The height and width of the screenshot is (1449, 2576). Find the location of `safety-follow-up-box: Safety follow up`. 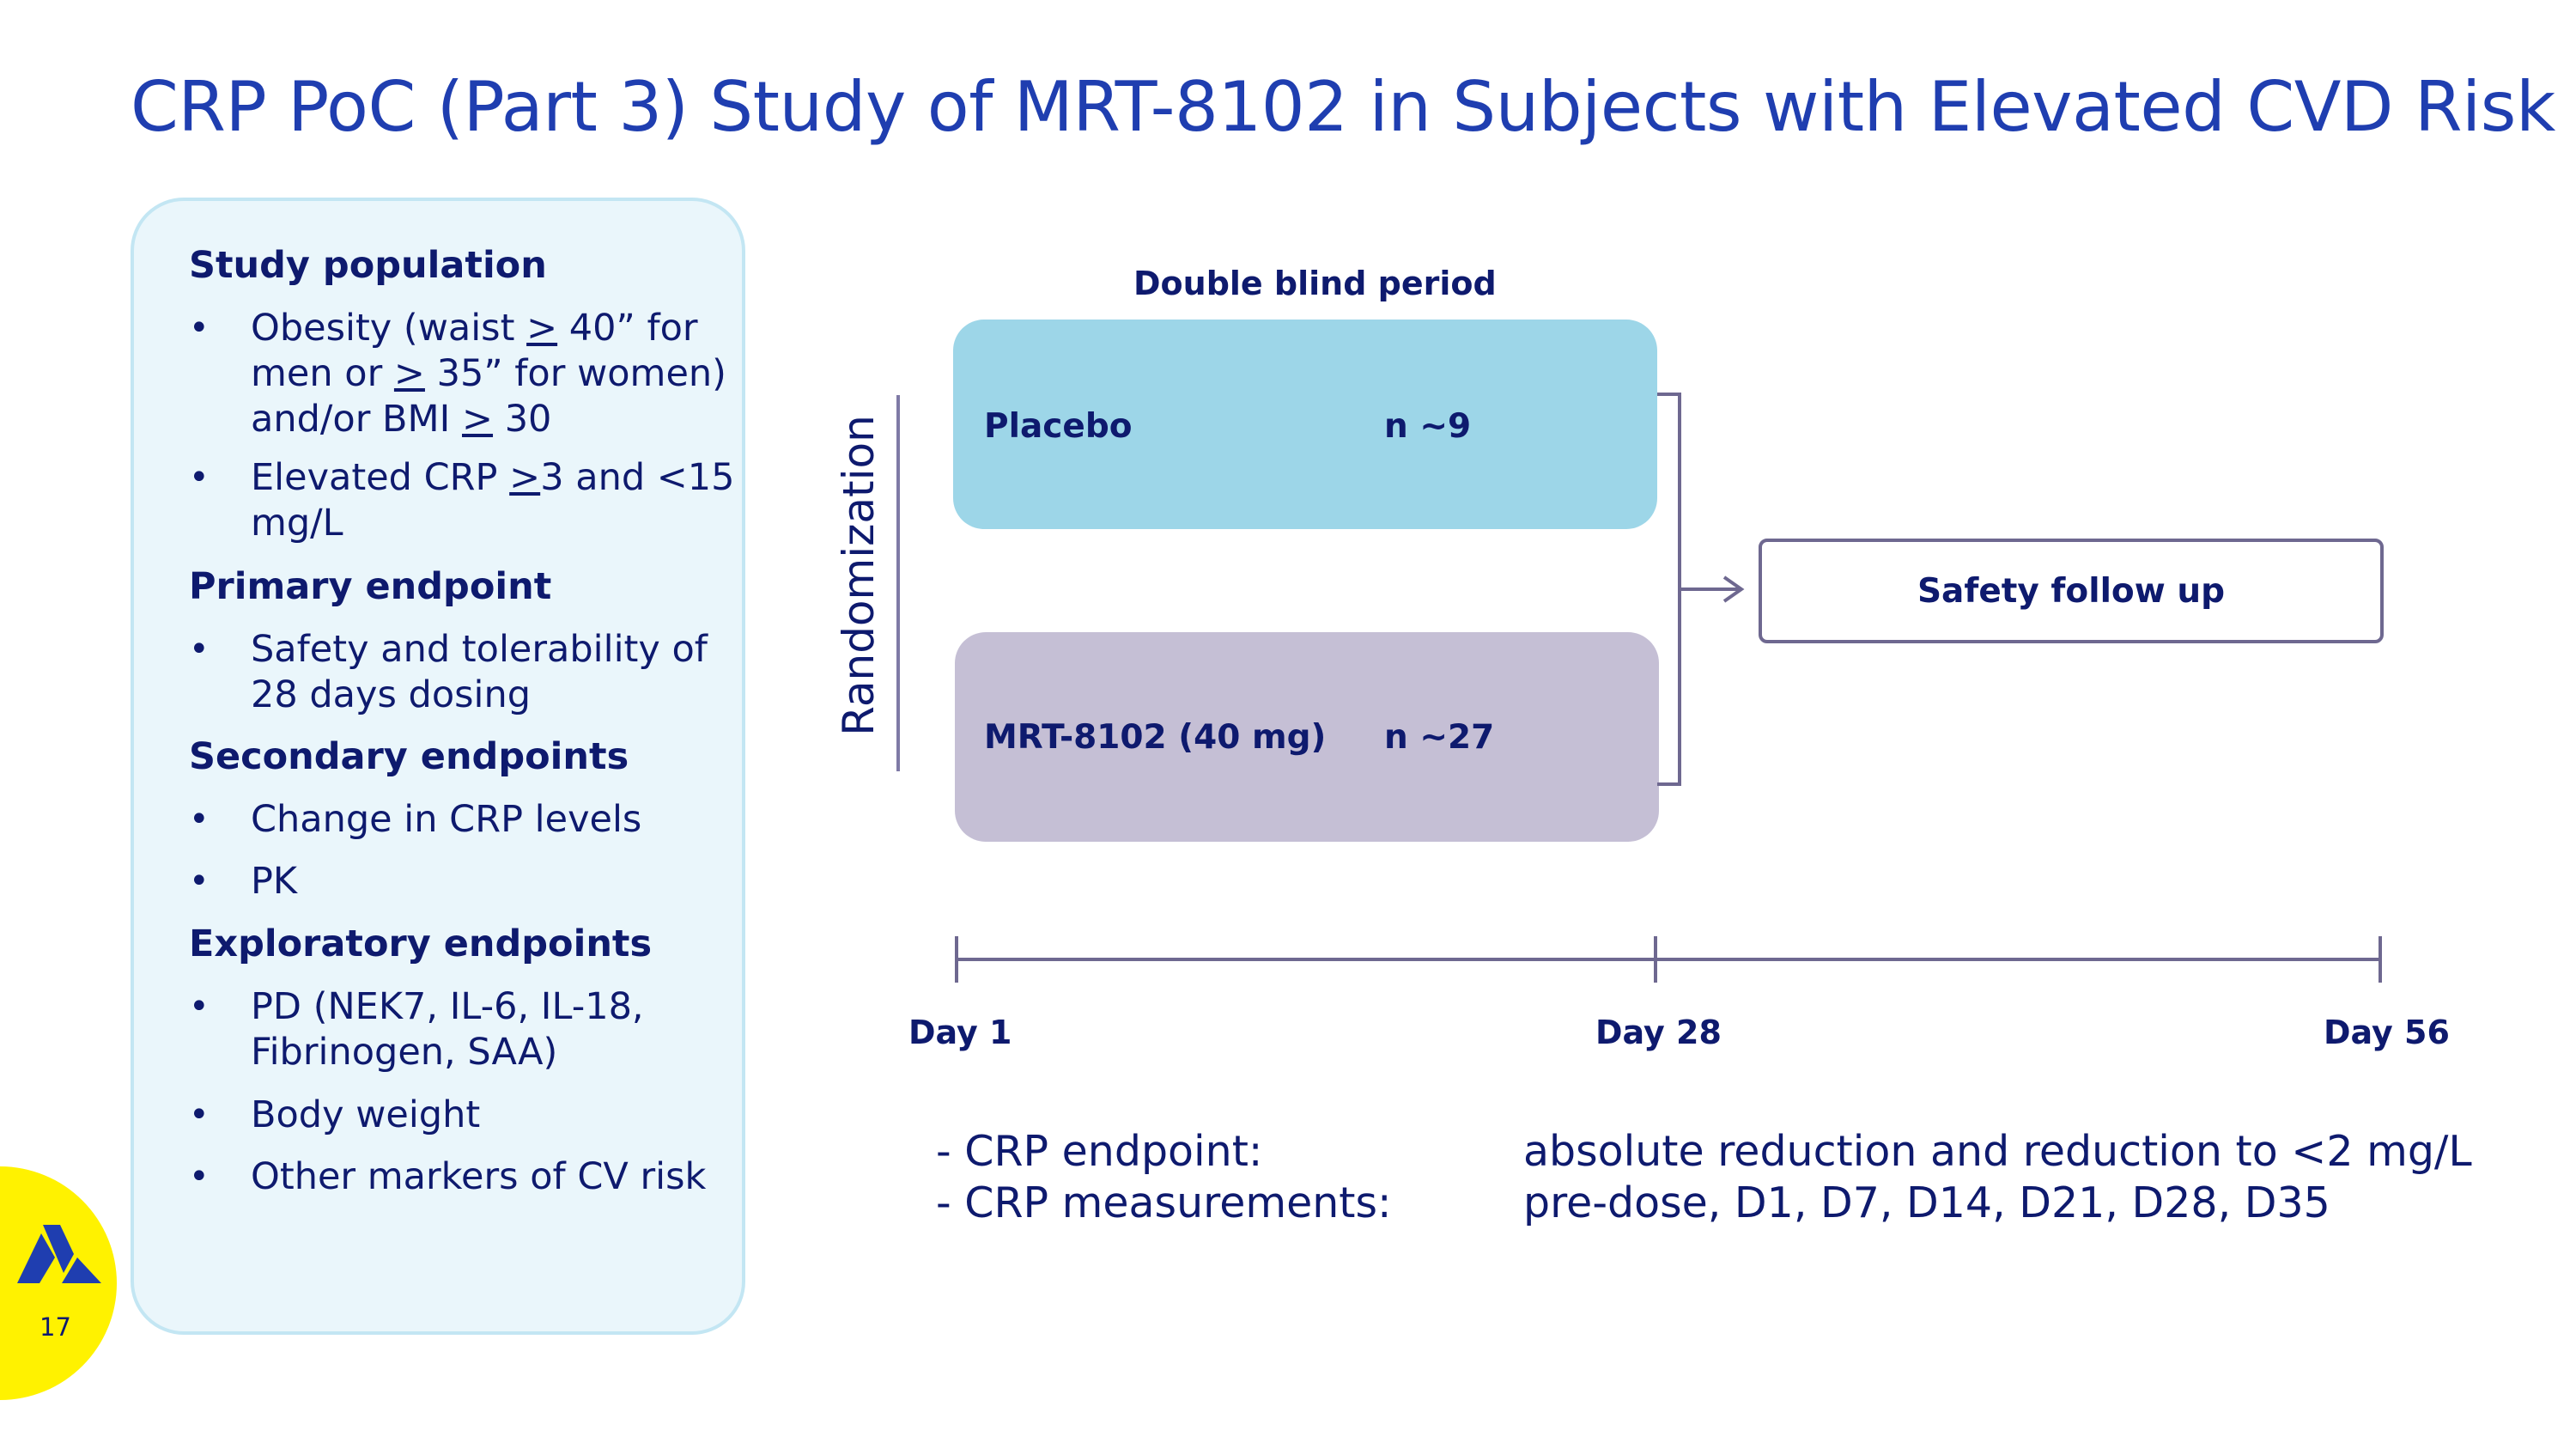

safety-follow-up-box: Safety follow up is located at coordinates (2071, 591).